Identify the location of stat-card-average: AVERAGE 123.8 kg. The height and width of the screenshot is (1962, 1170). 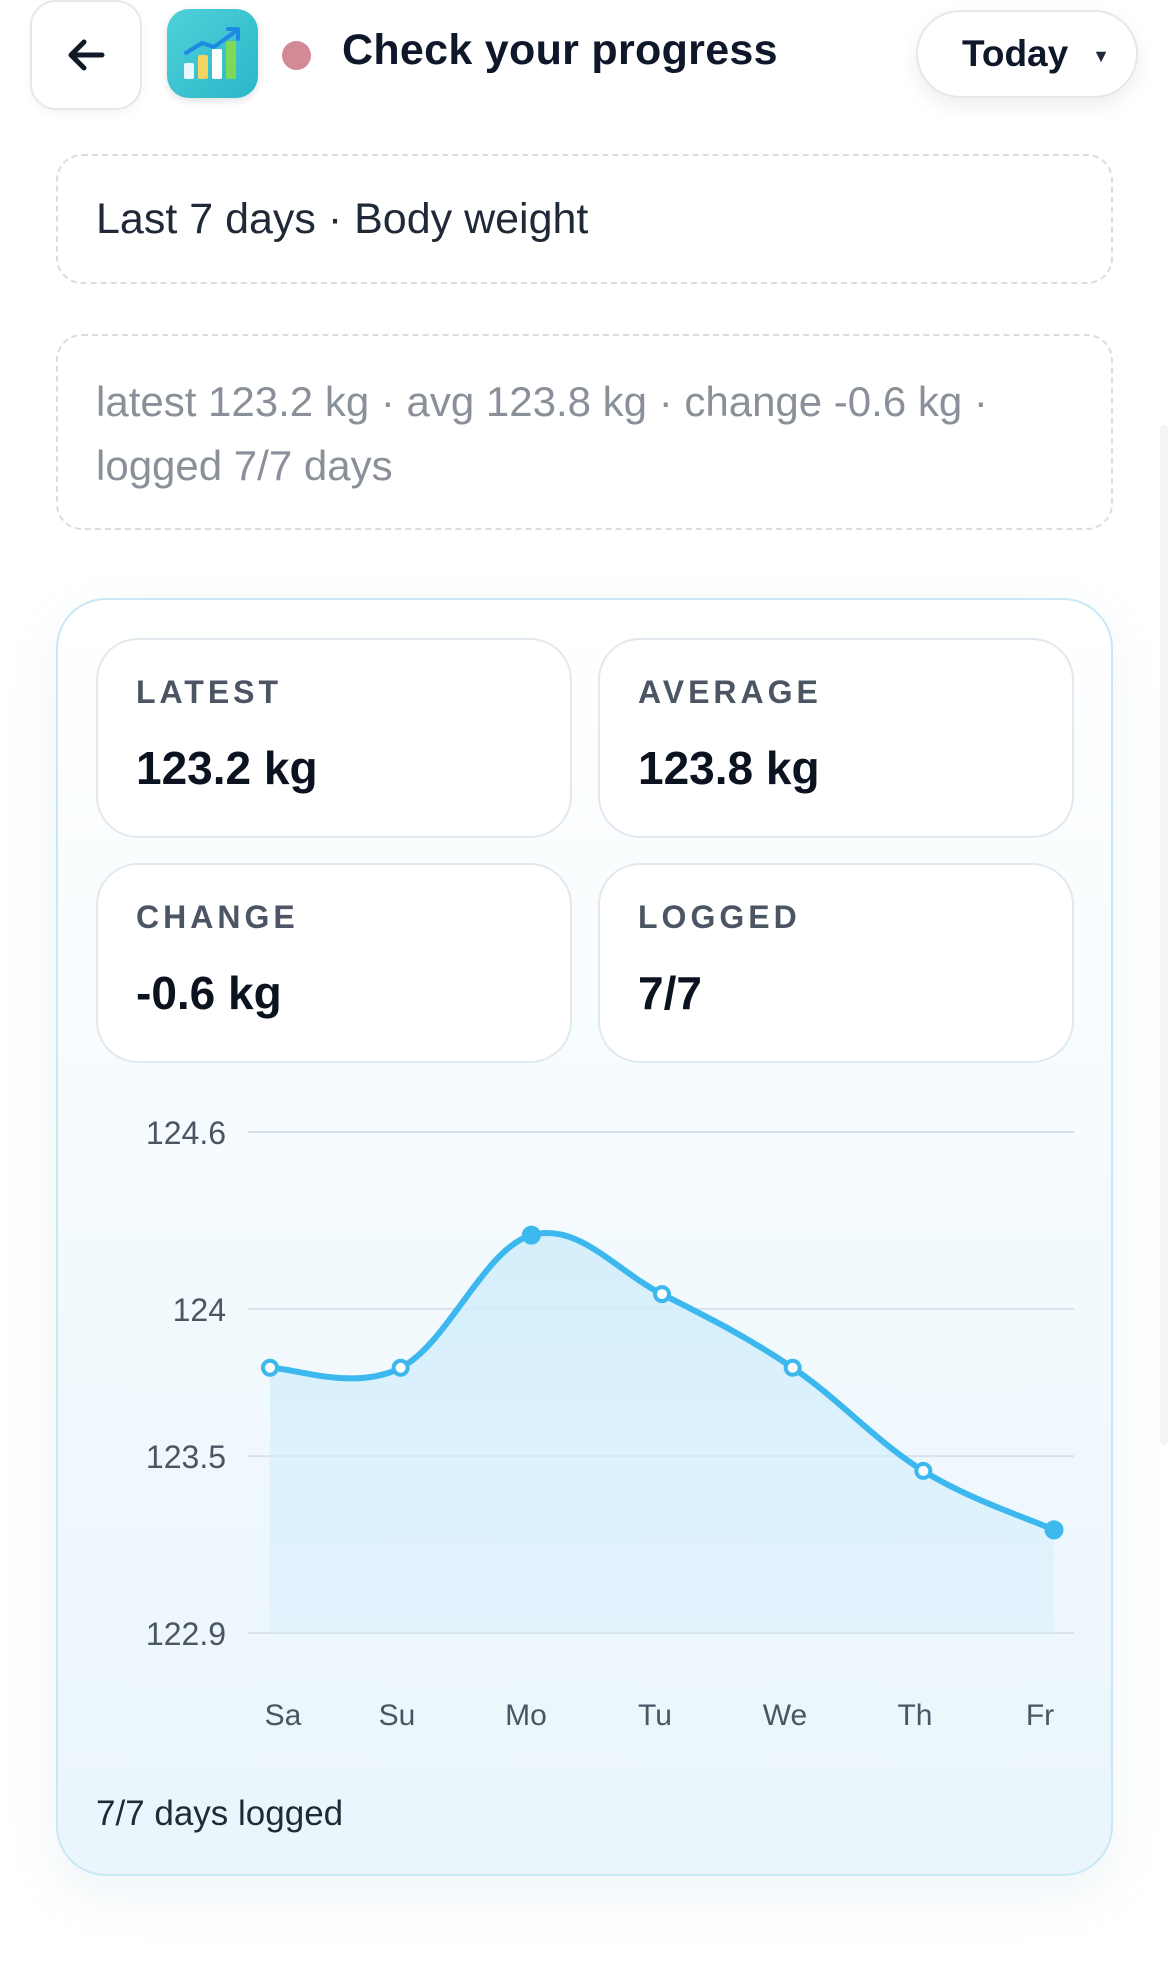
(836, 738).